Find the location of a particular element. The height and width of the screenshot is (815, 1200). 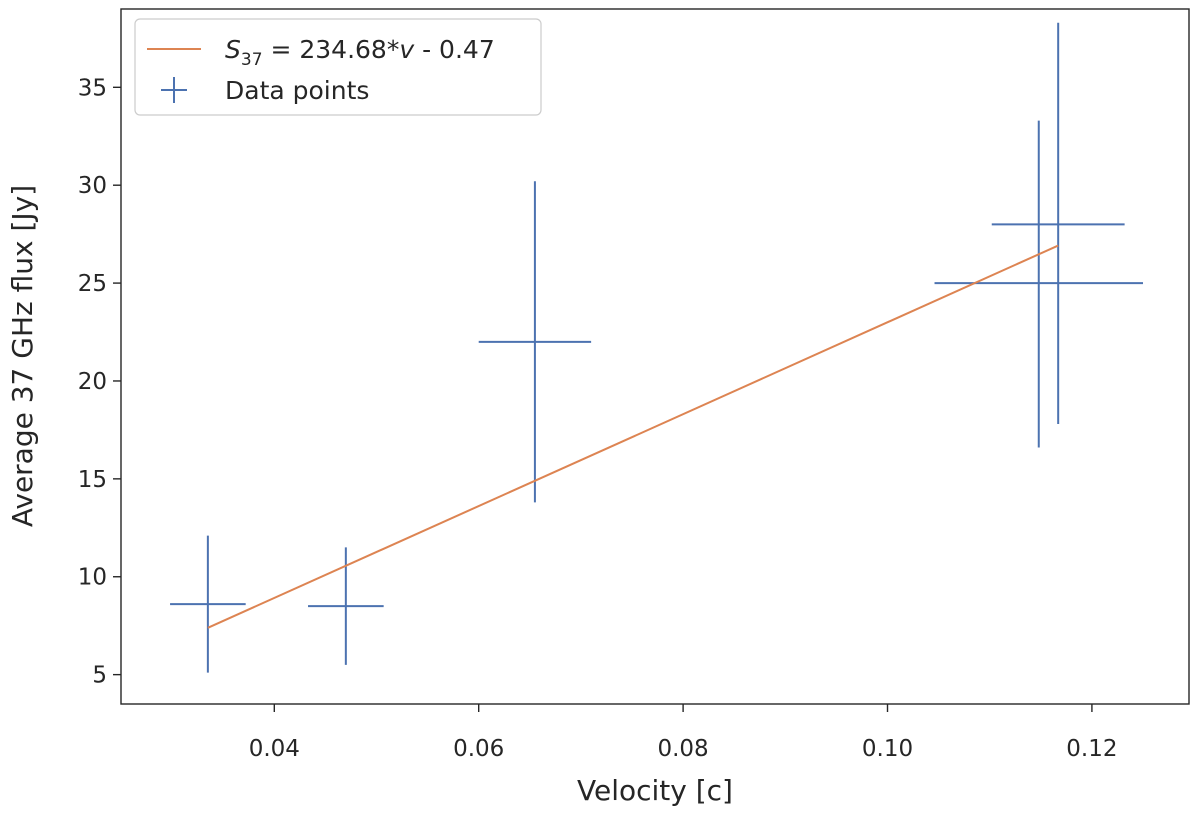

y-tick-label: 25 is located at coordinates (92, 284).